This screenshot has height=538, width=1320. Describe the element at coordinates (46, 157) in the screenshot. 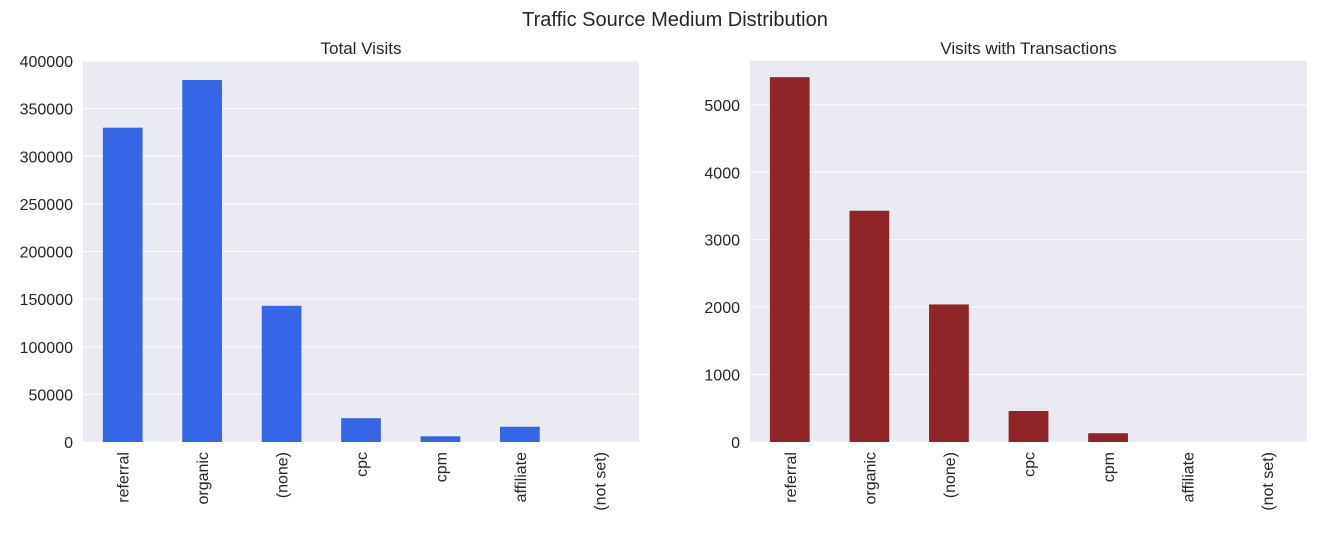

I see `y-tick-label: 300000` at that location.